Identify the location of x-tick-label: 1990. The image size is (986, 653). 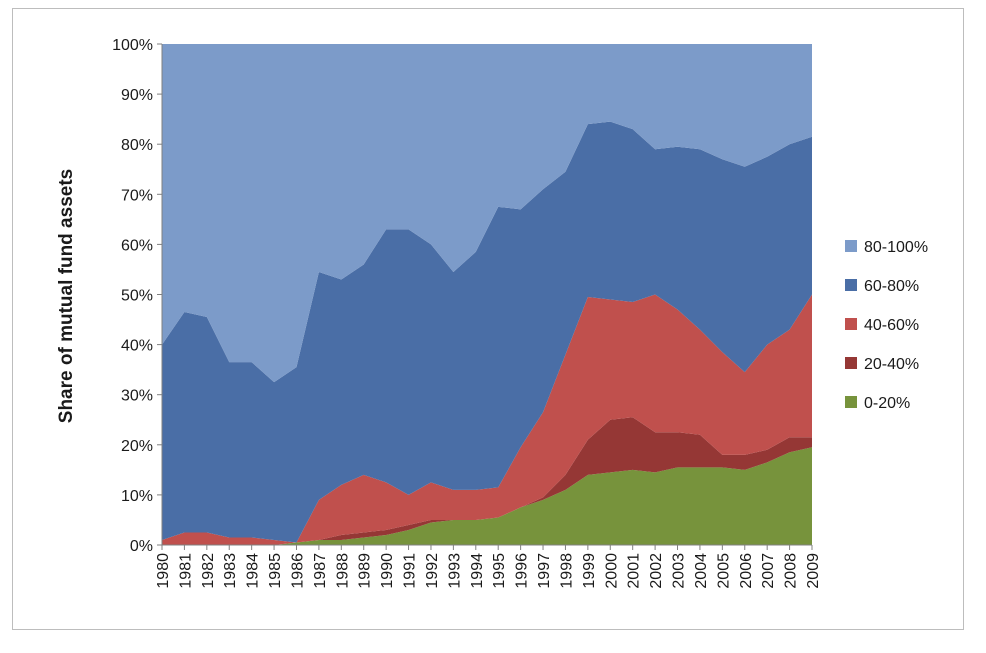
(387, 571).